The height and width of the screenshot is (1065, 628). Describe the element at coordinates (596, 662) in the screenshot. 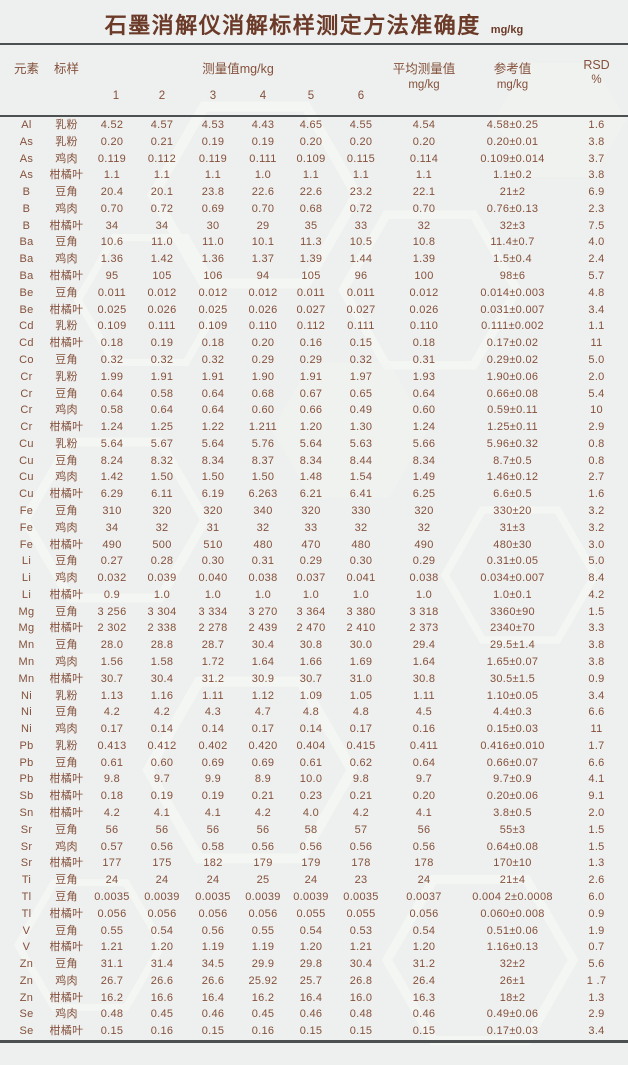

I see `cell-rsd: 3.8` at that location.